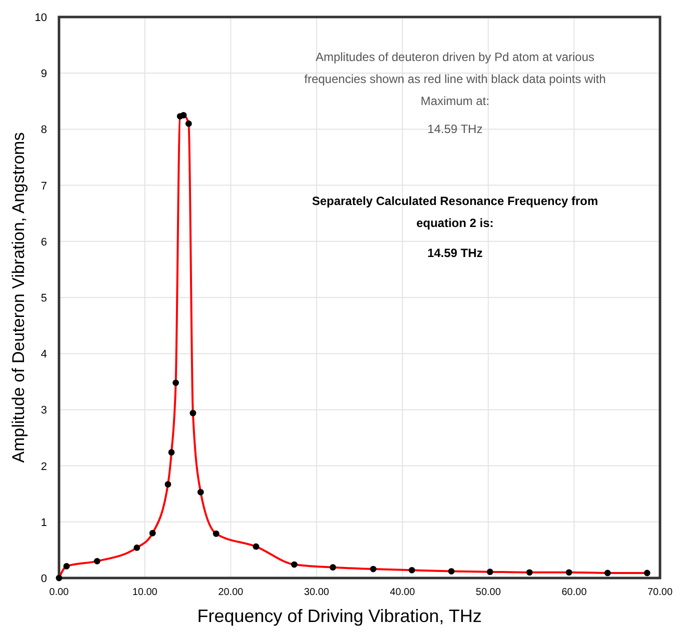 The height and width of the screenshot is (634, 682). Describe the element at coordinates (43, 579) in the screenshot. I see `y-tick-label: 0` at that location.